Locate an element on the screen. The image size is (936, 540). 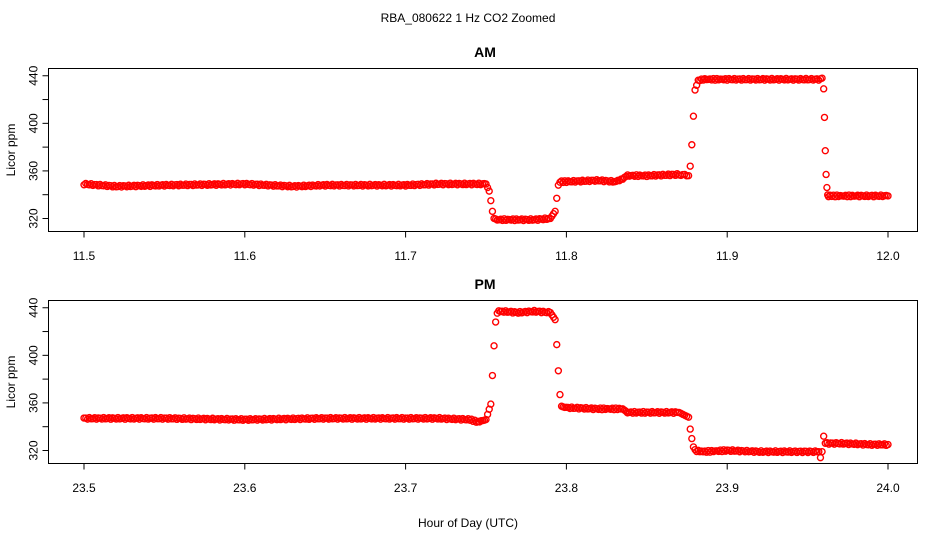
x-tick-label: 23.8 is located at coordinates (567, 488).